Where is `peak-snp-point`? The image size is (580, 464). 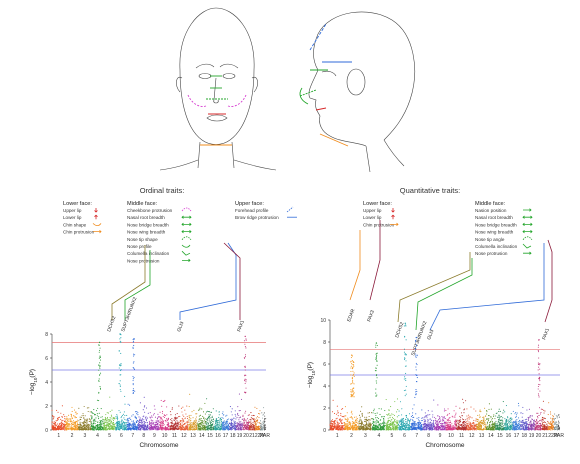
peak-snp-point is located at coordinates (416, 337).